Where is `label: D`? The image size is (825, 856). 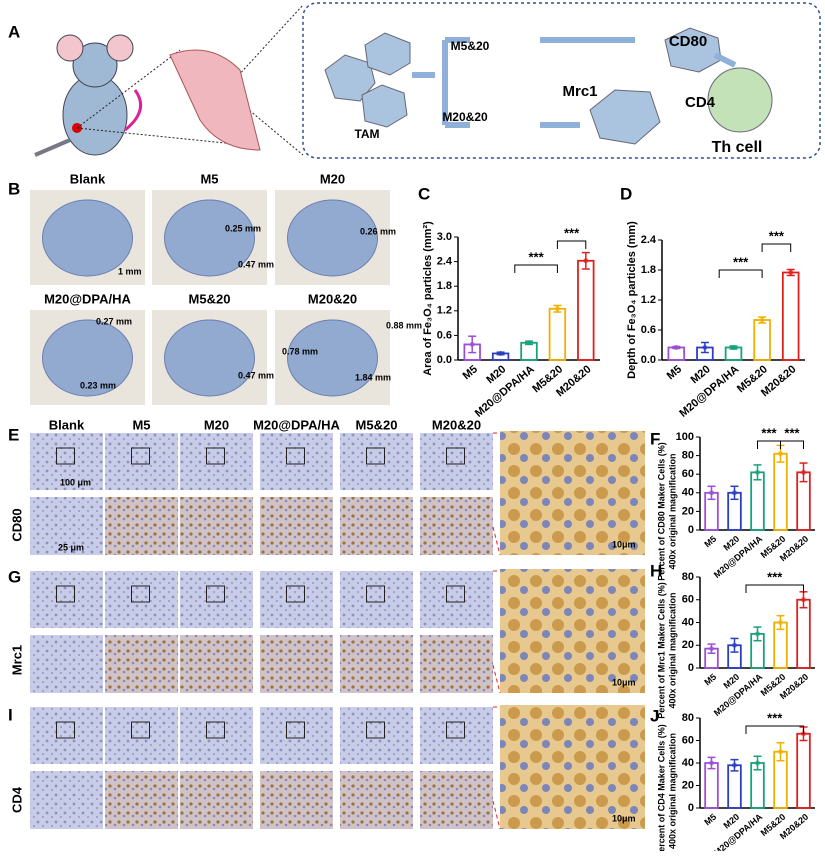 label: D is located at coordinates (626, 193).